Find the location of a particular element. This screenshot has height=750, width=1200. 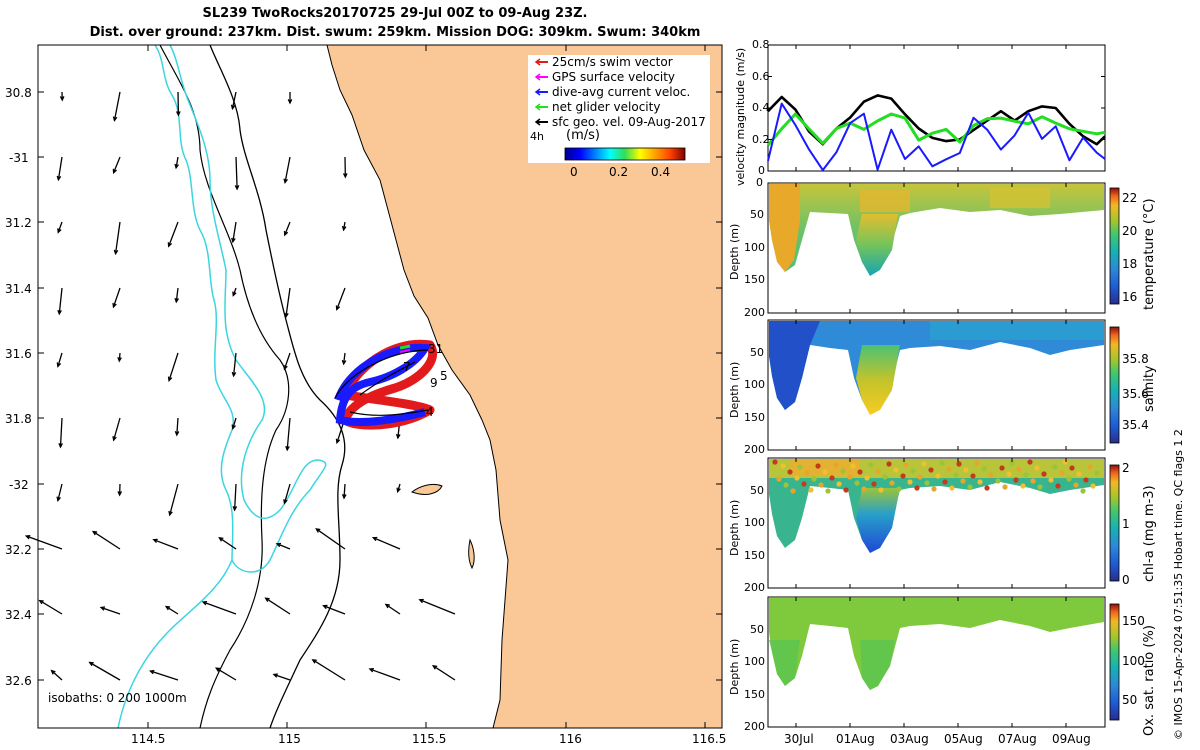

map-xtick: 116 is located at coordinates (570, 739).